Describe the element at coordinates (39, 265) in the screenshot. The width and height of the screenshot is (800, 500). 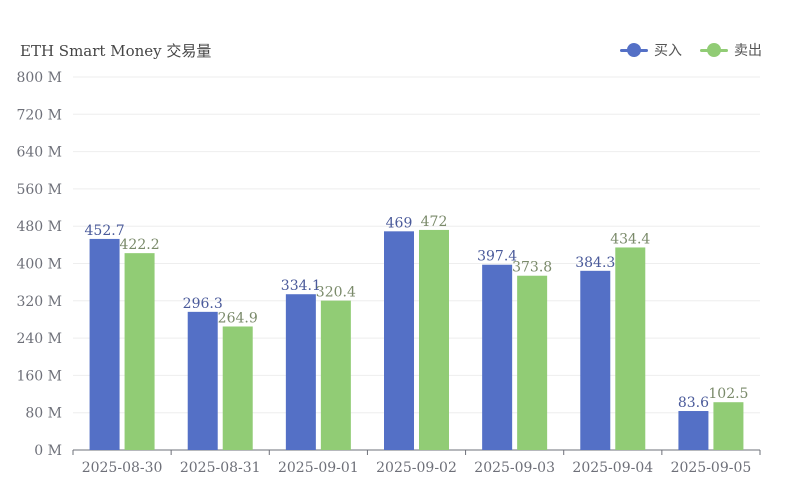
I see `y-tick-label: 400 M` at that location.